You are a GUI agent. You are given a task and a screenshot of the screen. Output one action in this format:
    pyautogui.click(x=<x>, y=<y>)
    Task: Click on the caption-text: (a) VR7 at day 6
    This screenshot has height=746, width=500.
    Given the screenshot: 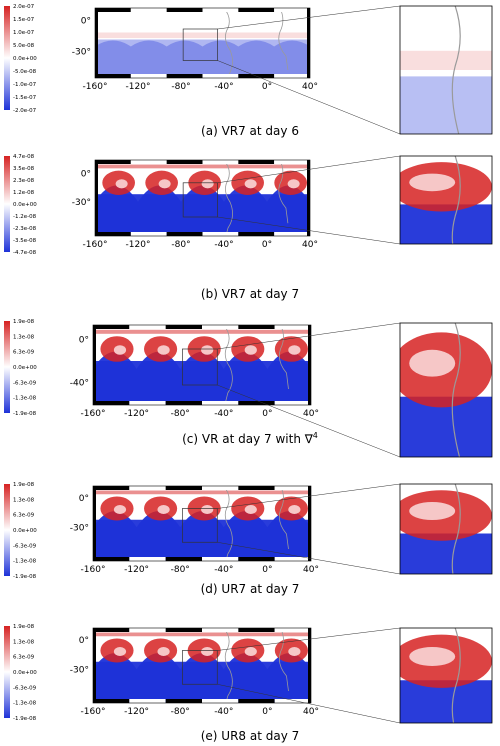 What is the action you would take?
    pyautogui.click(x=250, y=131)
    